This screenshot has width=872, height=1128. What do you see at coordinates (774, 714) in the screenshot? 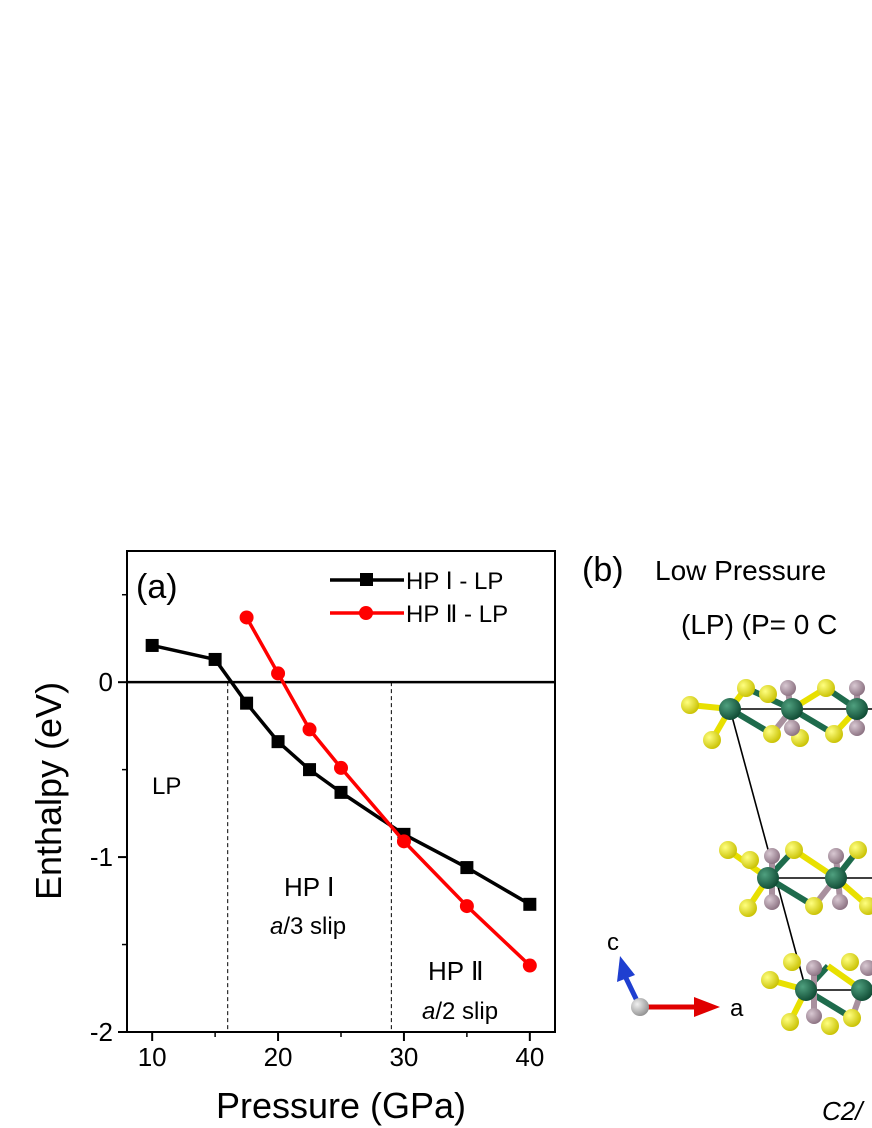
I see `crystal-layer-top` at bounding box center [774, 714].